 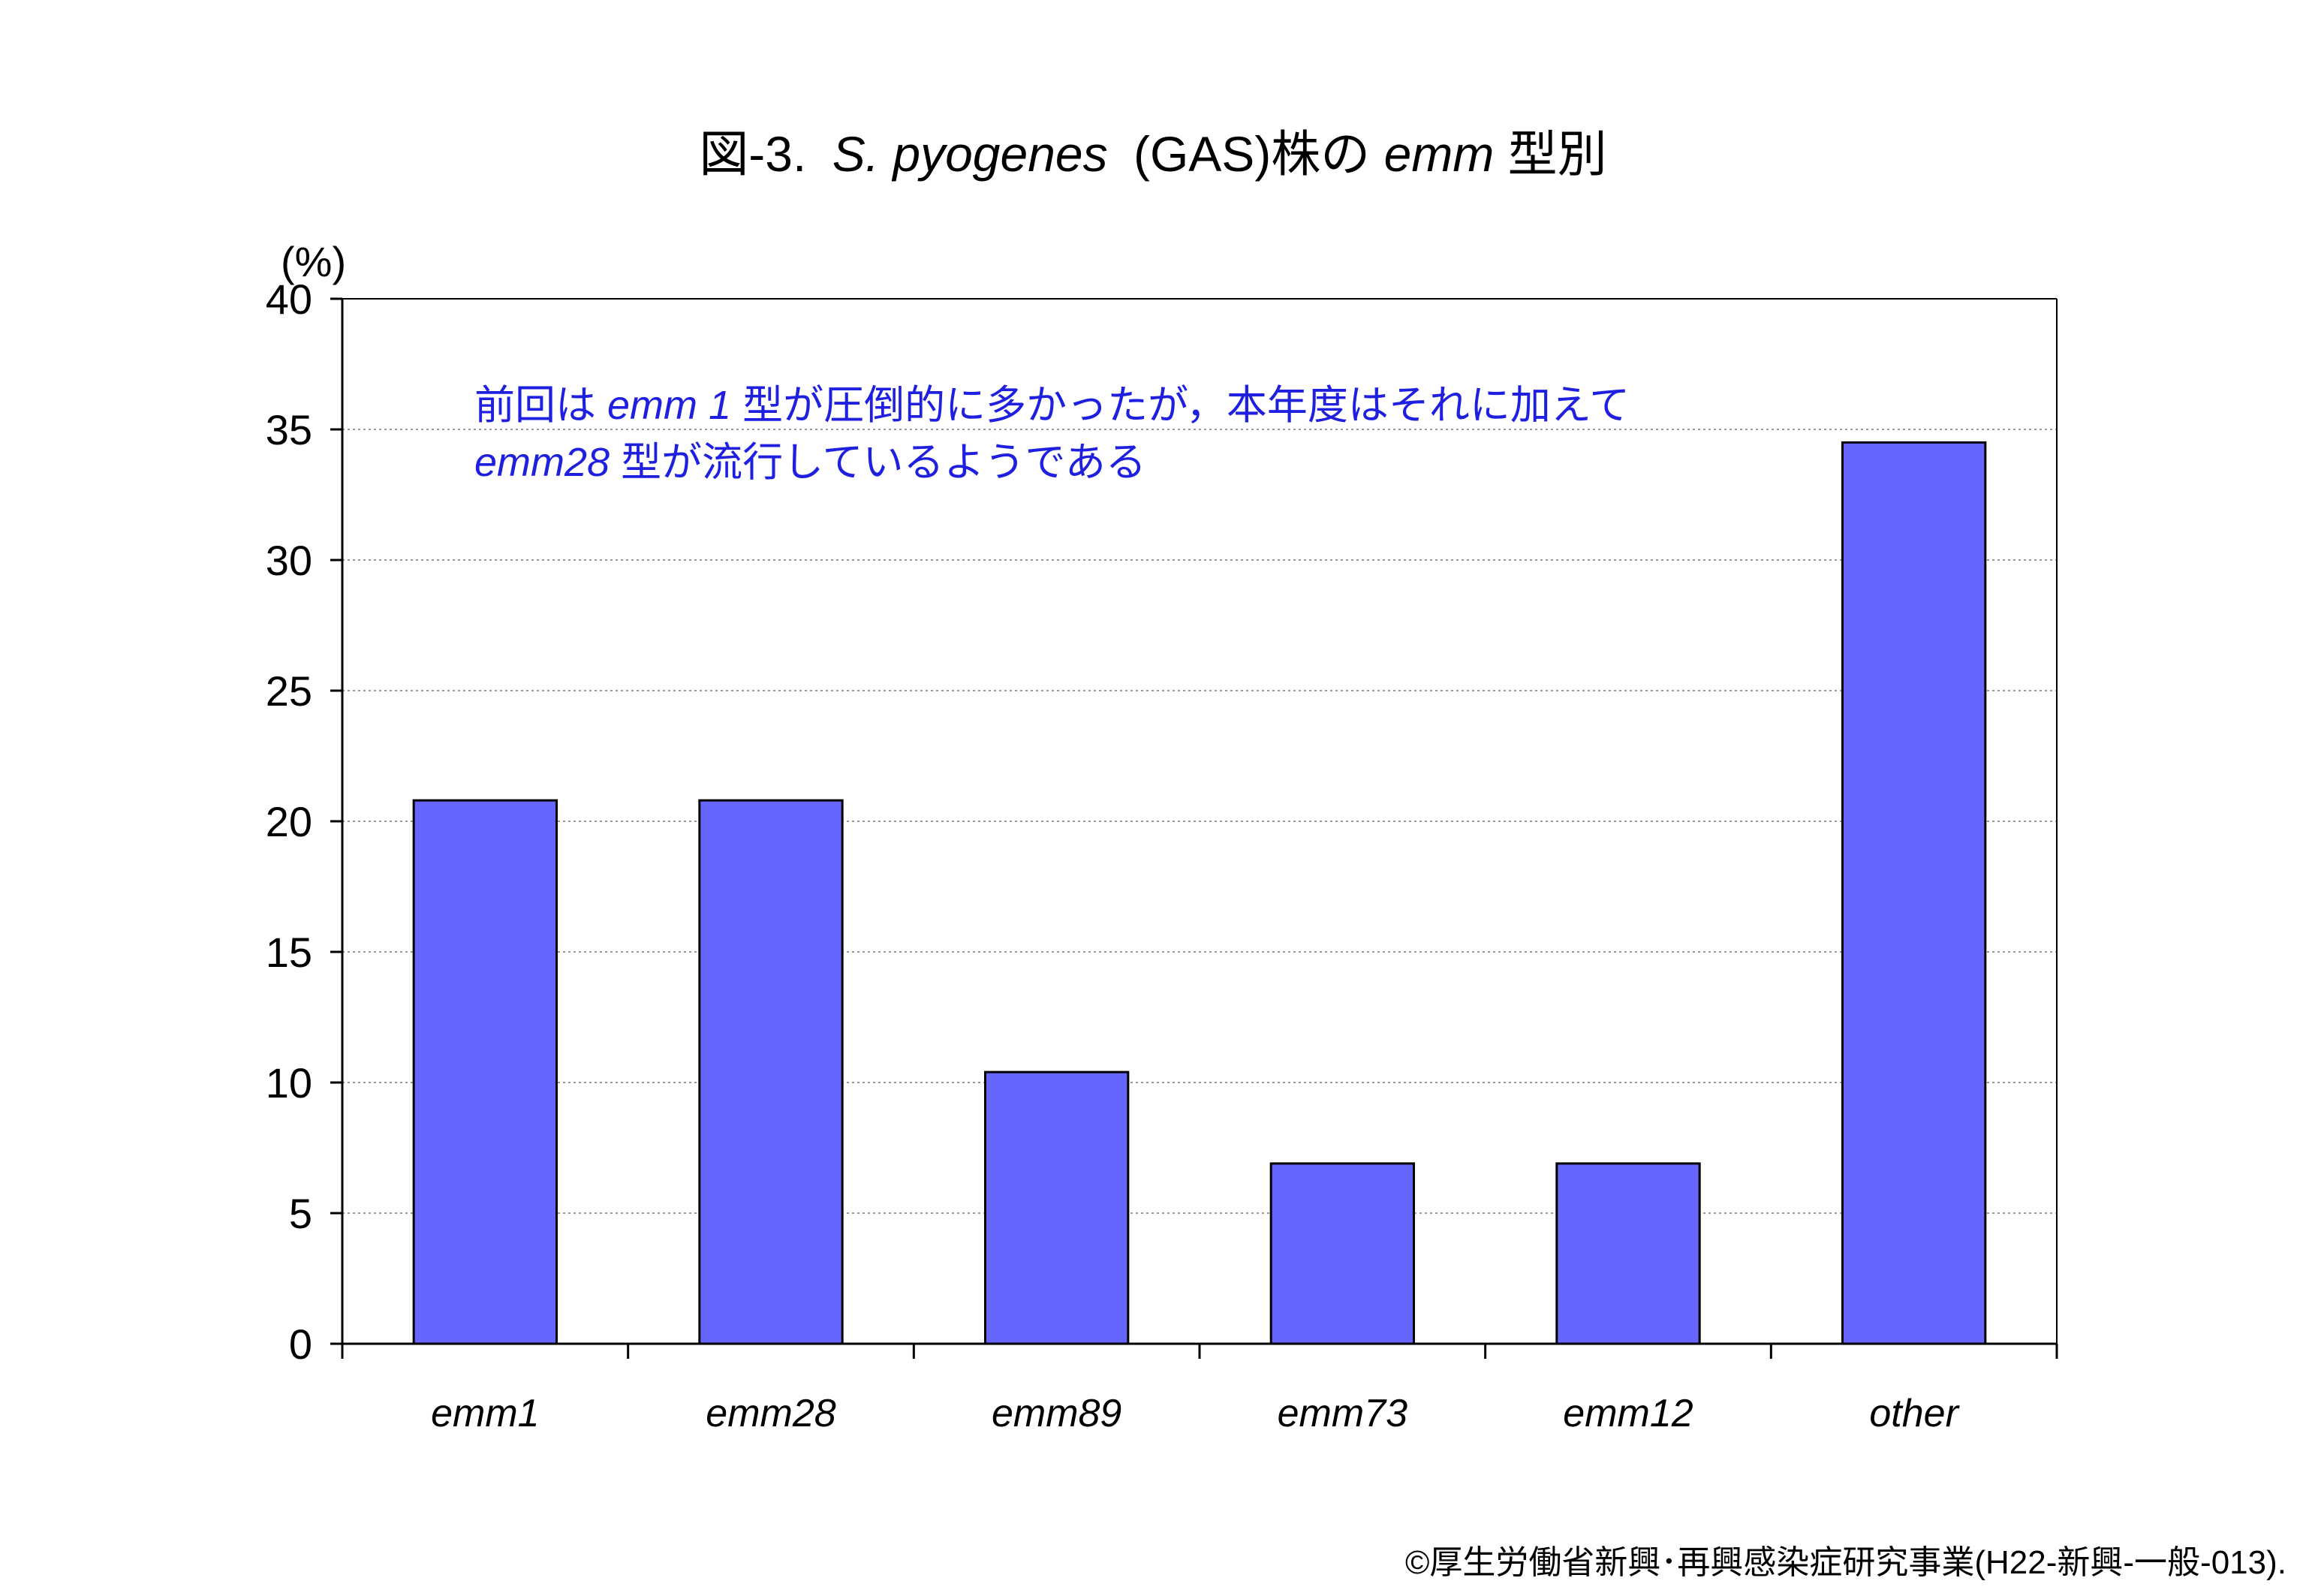 I want to click on x-tick-label: emm89, so click(x=1056, y=1413).